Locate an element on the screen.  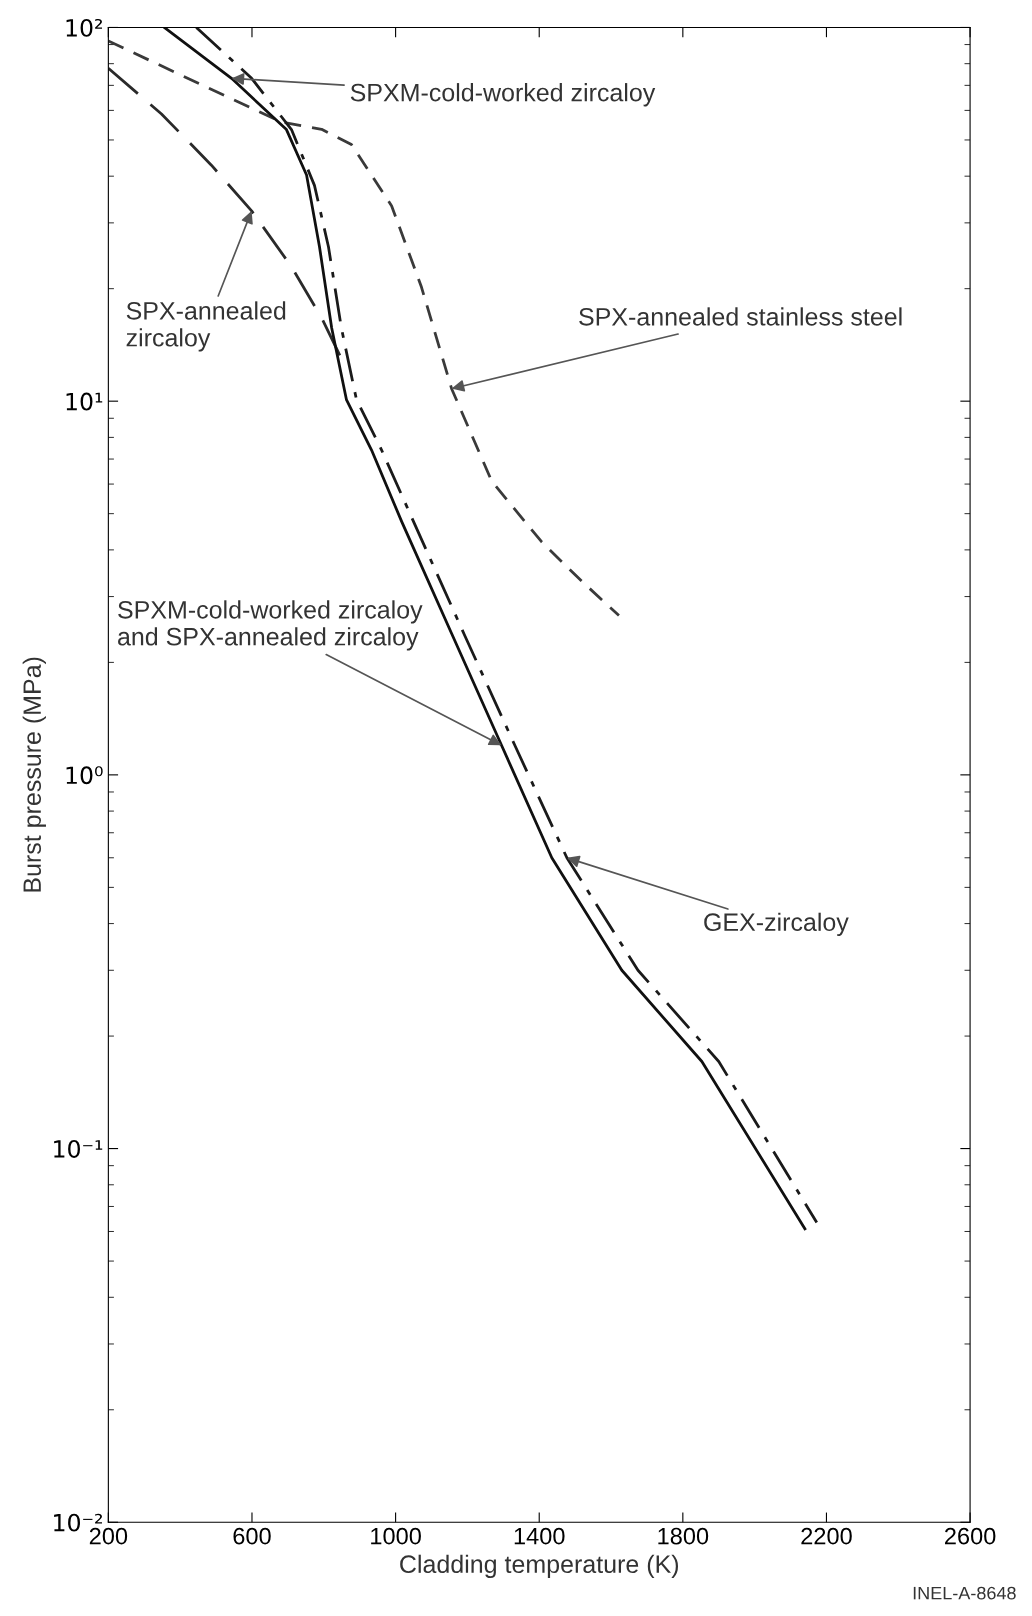
y-tick-label: 10⁰ is located at coordinates (84, 775).